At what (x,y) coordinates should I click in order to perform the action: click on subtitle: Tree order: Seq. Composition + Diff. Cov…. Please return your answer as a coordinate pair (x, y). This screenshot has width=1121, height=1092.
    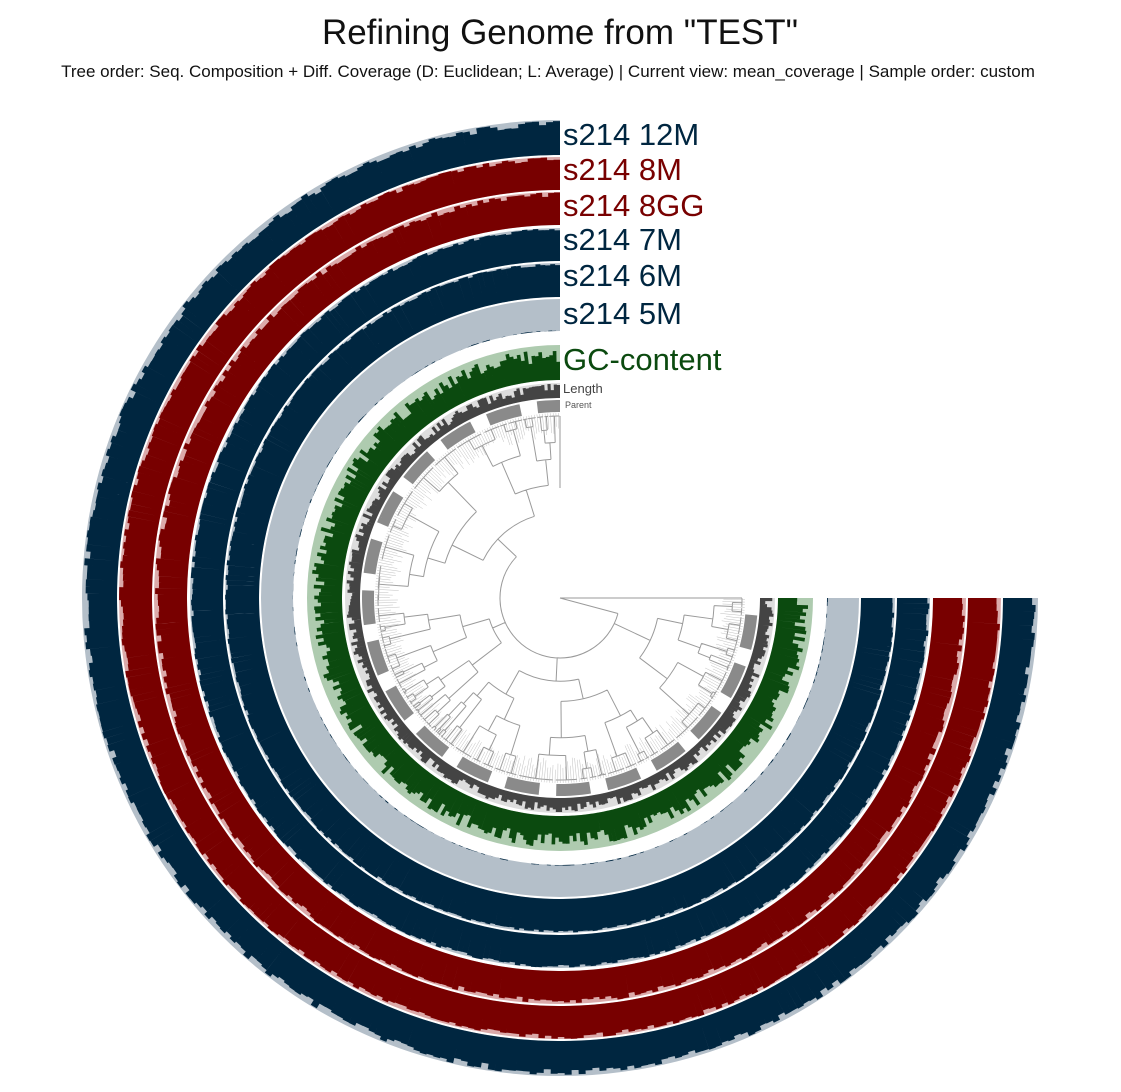
    Looking at the image, I should click on (548, 71).